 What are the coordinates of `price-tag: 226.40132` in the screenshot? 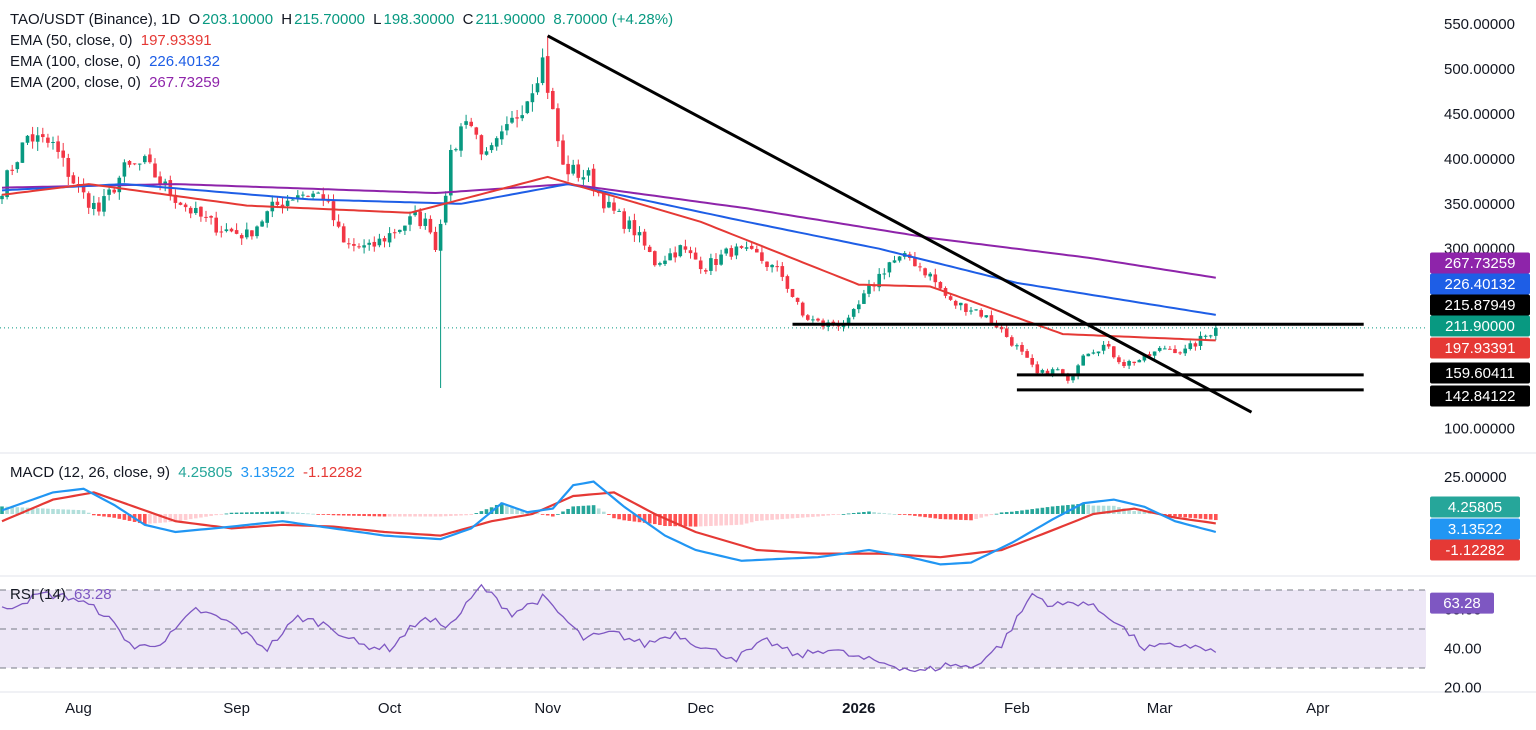 It's located at (1480, 284).